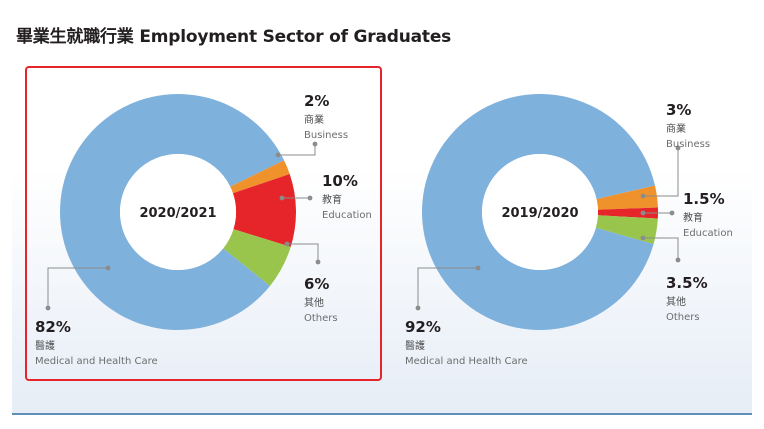  What do you see at coordinates (316, 284) in the screenshot?
I see `label-pct-others: 6%` at bounding box center [316, 284].